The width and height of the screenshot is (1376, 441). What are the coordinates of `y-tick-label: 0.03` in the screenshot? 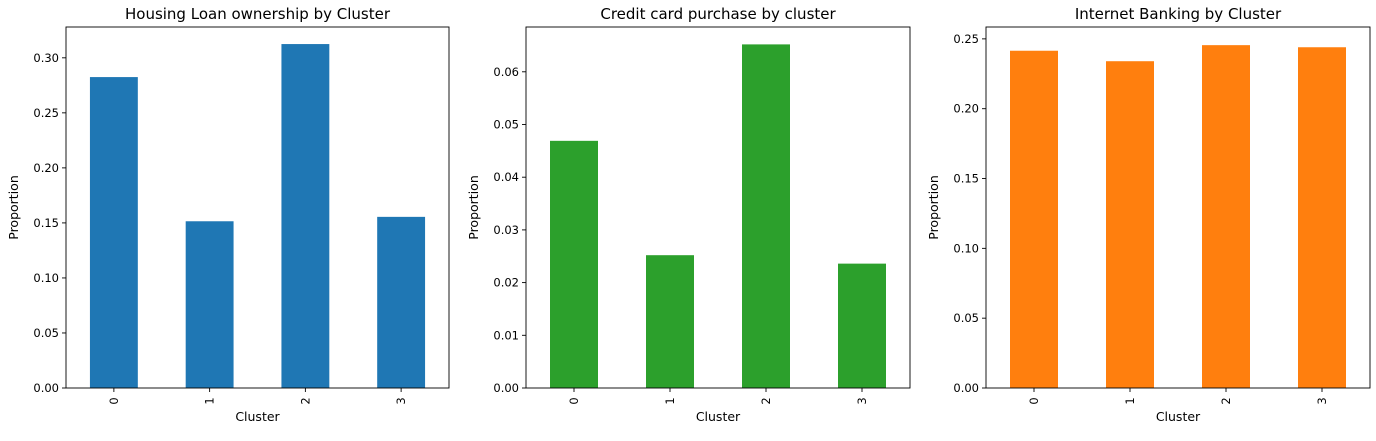 It's located at (506, 230).